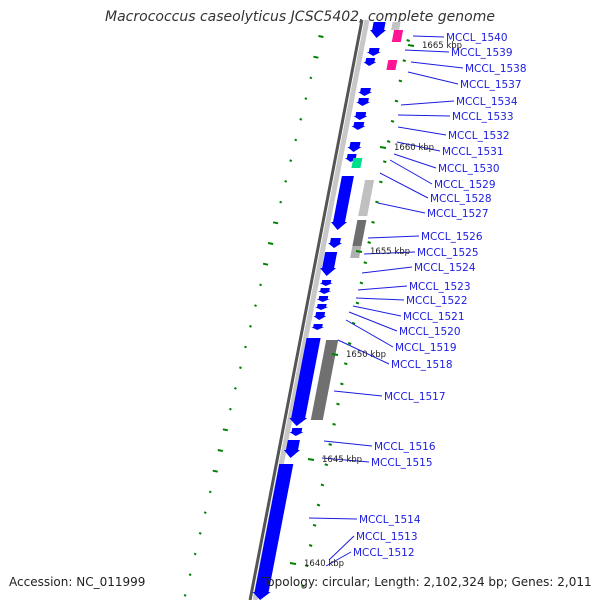  I want to click on kbp-label: 1645 kbp, so click(342, 460).